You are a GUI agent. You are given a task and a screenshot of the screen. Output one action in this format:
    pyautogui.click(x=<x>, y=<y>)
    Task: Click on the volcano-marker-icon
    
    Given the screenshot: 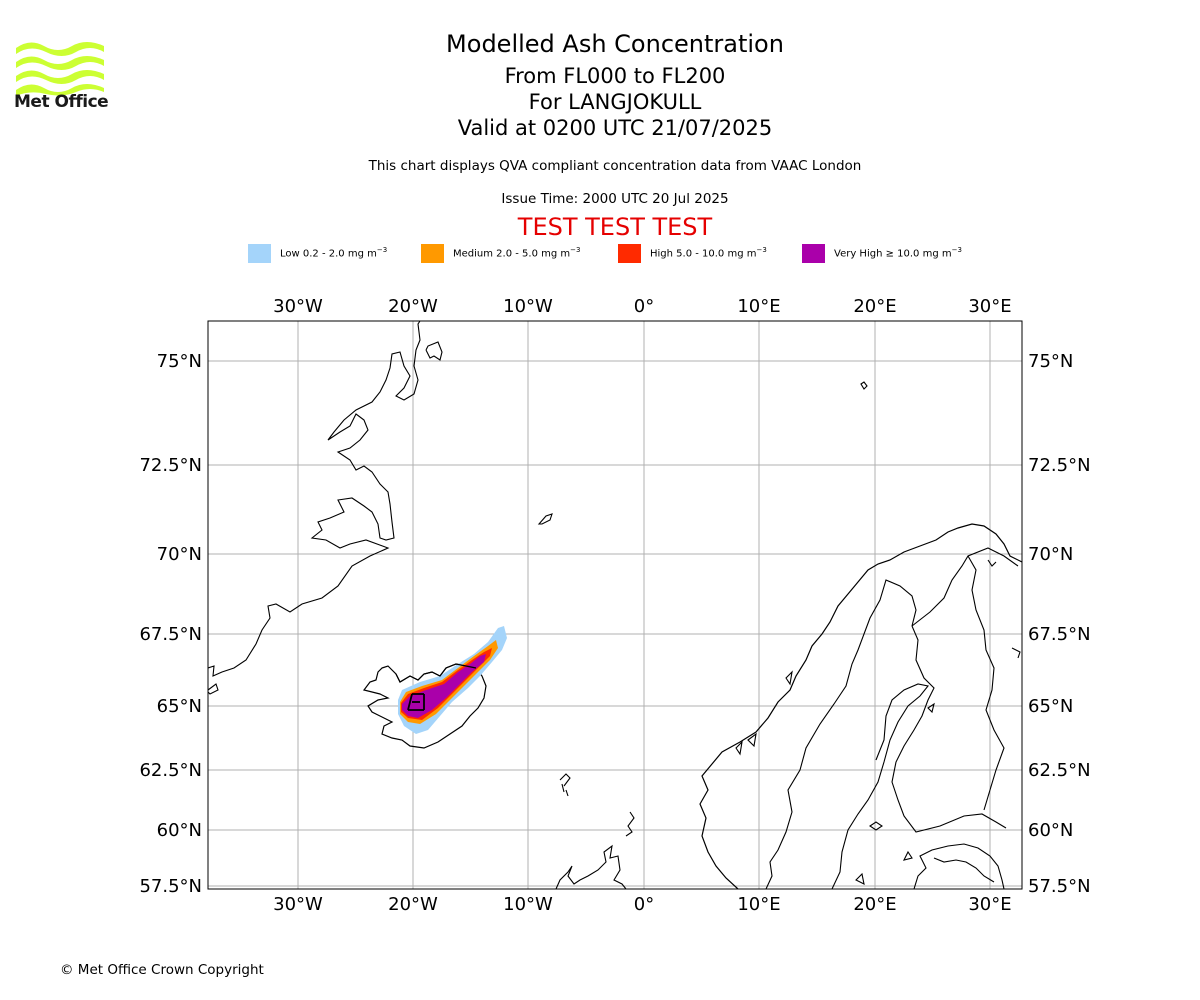 What is the action you would take?
    pyautogui.click(x=416, y=702)
    